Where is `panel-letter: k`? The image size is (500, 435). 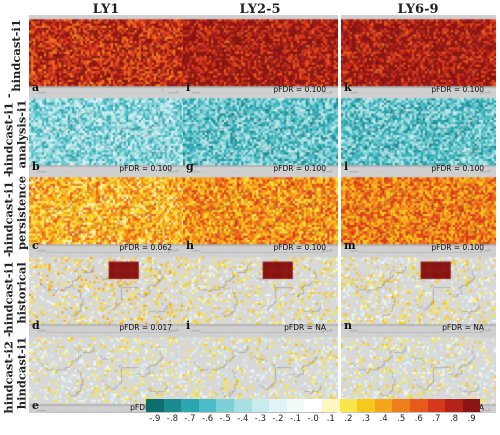
panel-letter: k is located at coordinates (348, 87).